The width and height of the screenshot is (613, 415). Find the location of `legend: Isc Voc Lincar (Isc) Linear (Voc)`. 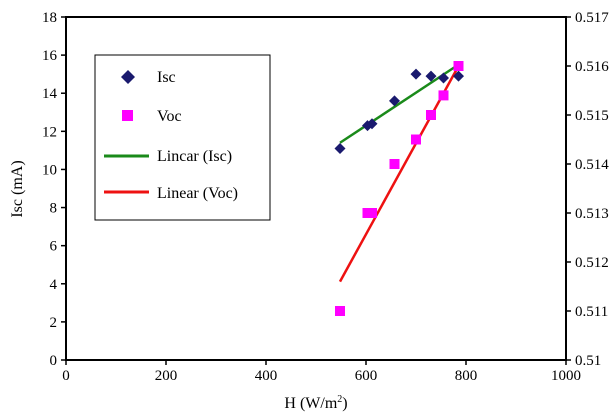

legend: Isc Voc Lincar (Isc) Linear (Voc) is located at coordinates (182, 137).